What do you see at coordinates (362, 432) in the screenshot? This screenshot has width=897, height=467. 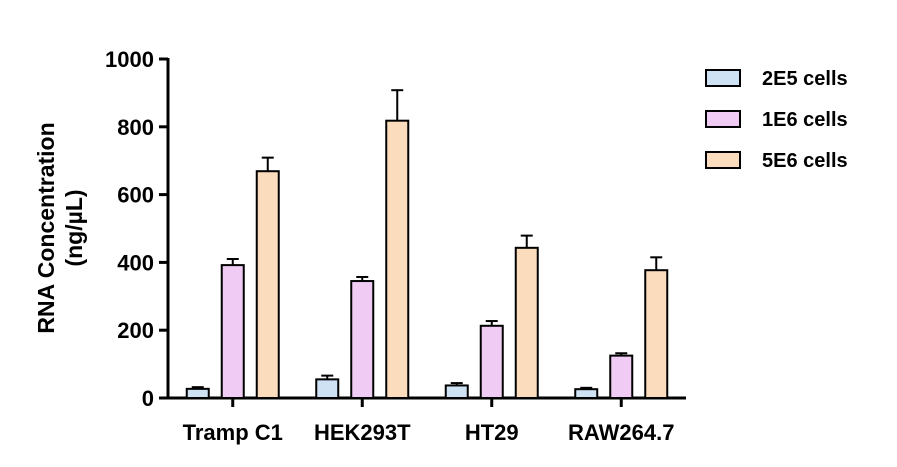 I see `x-tick-label: HEK293T` at bounding box center [362, 432].